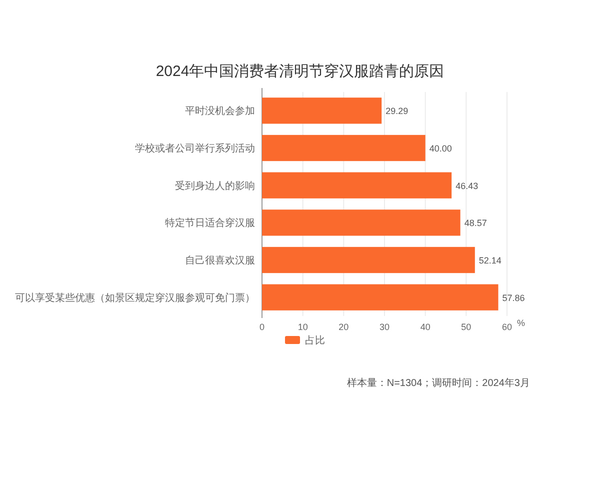 The width and height of the screenshot is (600, 480). Describe the element at coordinates (521, 323) in the screenshot. I see `x-axis-title: %` at that location.